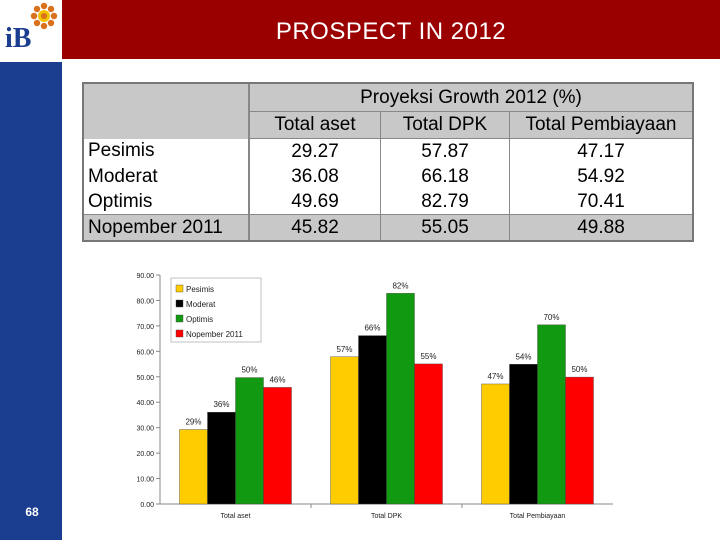 The height and width of the screenshot is (540, 720). I want to click on y-tick-label: 80.00, so click(145, 301).